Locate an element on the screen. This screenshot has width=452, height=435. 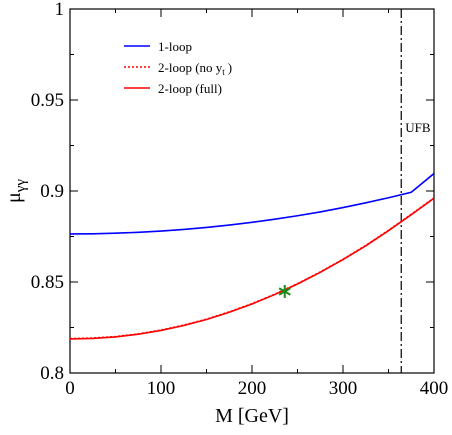
x-tick-label: 200 is located at coordinates (252, 388).